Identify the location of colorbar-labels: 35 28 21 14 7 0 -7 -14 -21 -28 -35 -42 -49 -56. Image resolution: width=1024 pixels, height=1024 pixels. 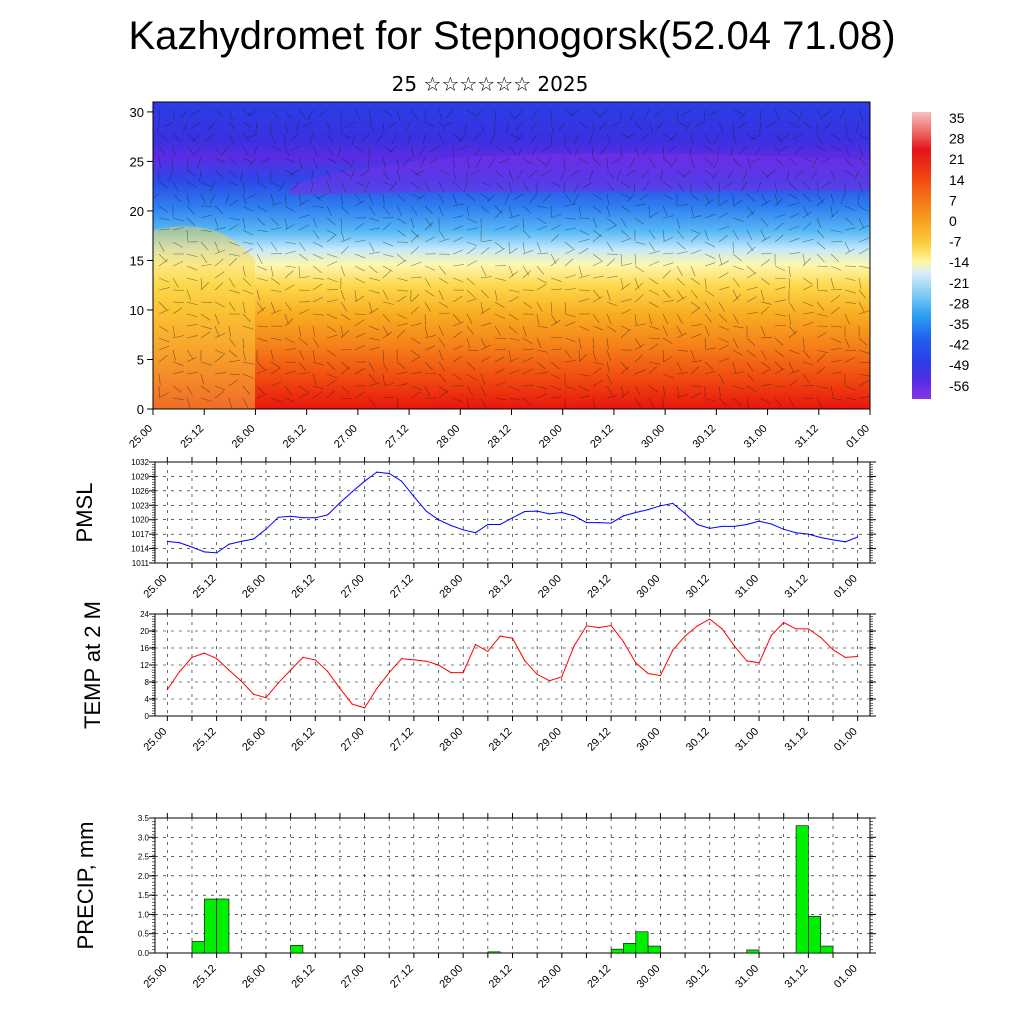
(959, 252).